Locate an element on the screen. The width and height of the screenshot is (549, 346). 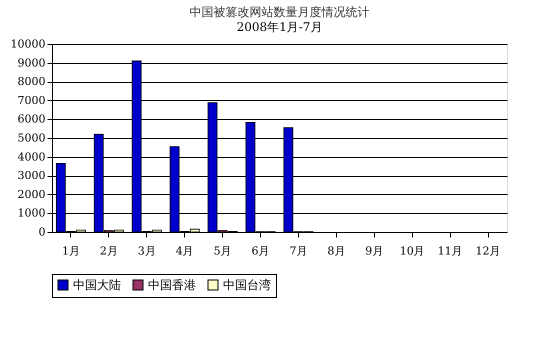
y-tick-label: 10000 is located at coordinates (28, 44).